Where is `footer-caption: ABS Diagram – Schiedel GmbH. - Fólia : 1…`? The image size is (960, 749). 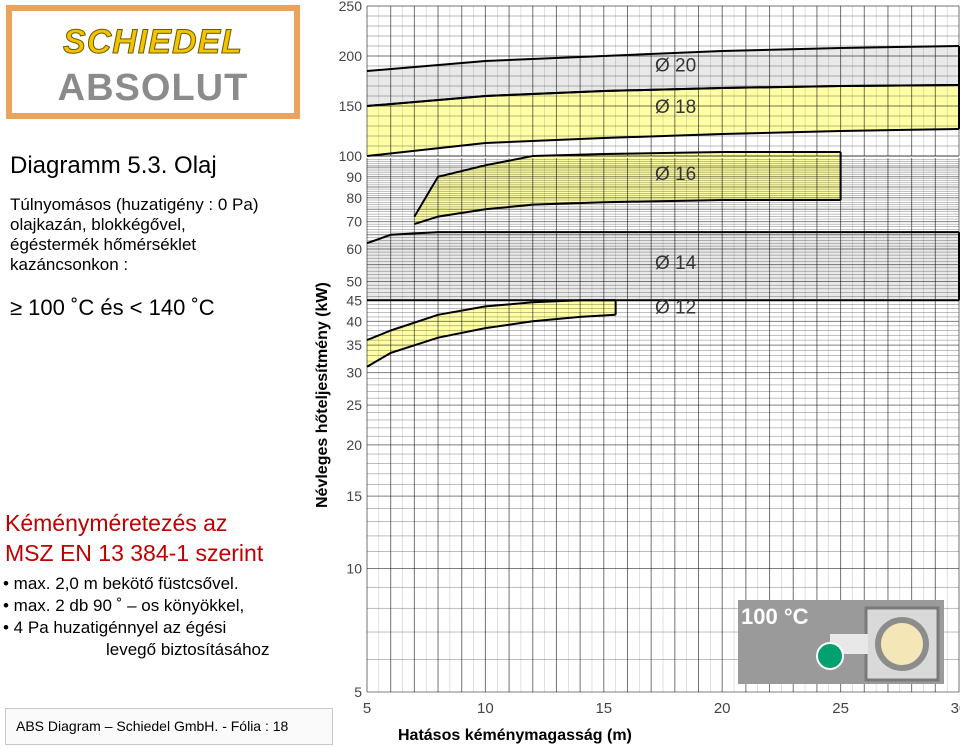 footer-caption: ABS Diagram – Schiedel GmbH. - Fólia : 1… is located at coordinates (169, 726).